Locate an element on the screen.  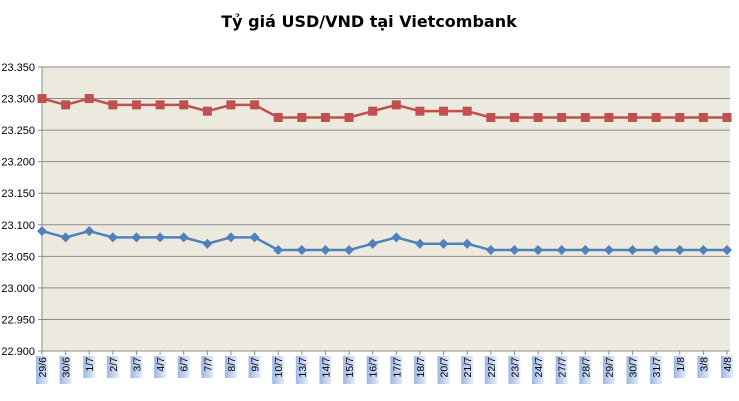
y-tick-label: 23.150 is located at coordinates (18, 194).